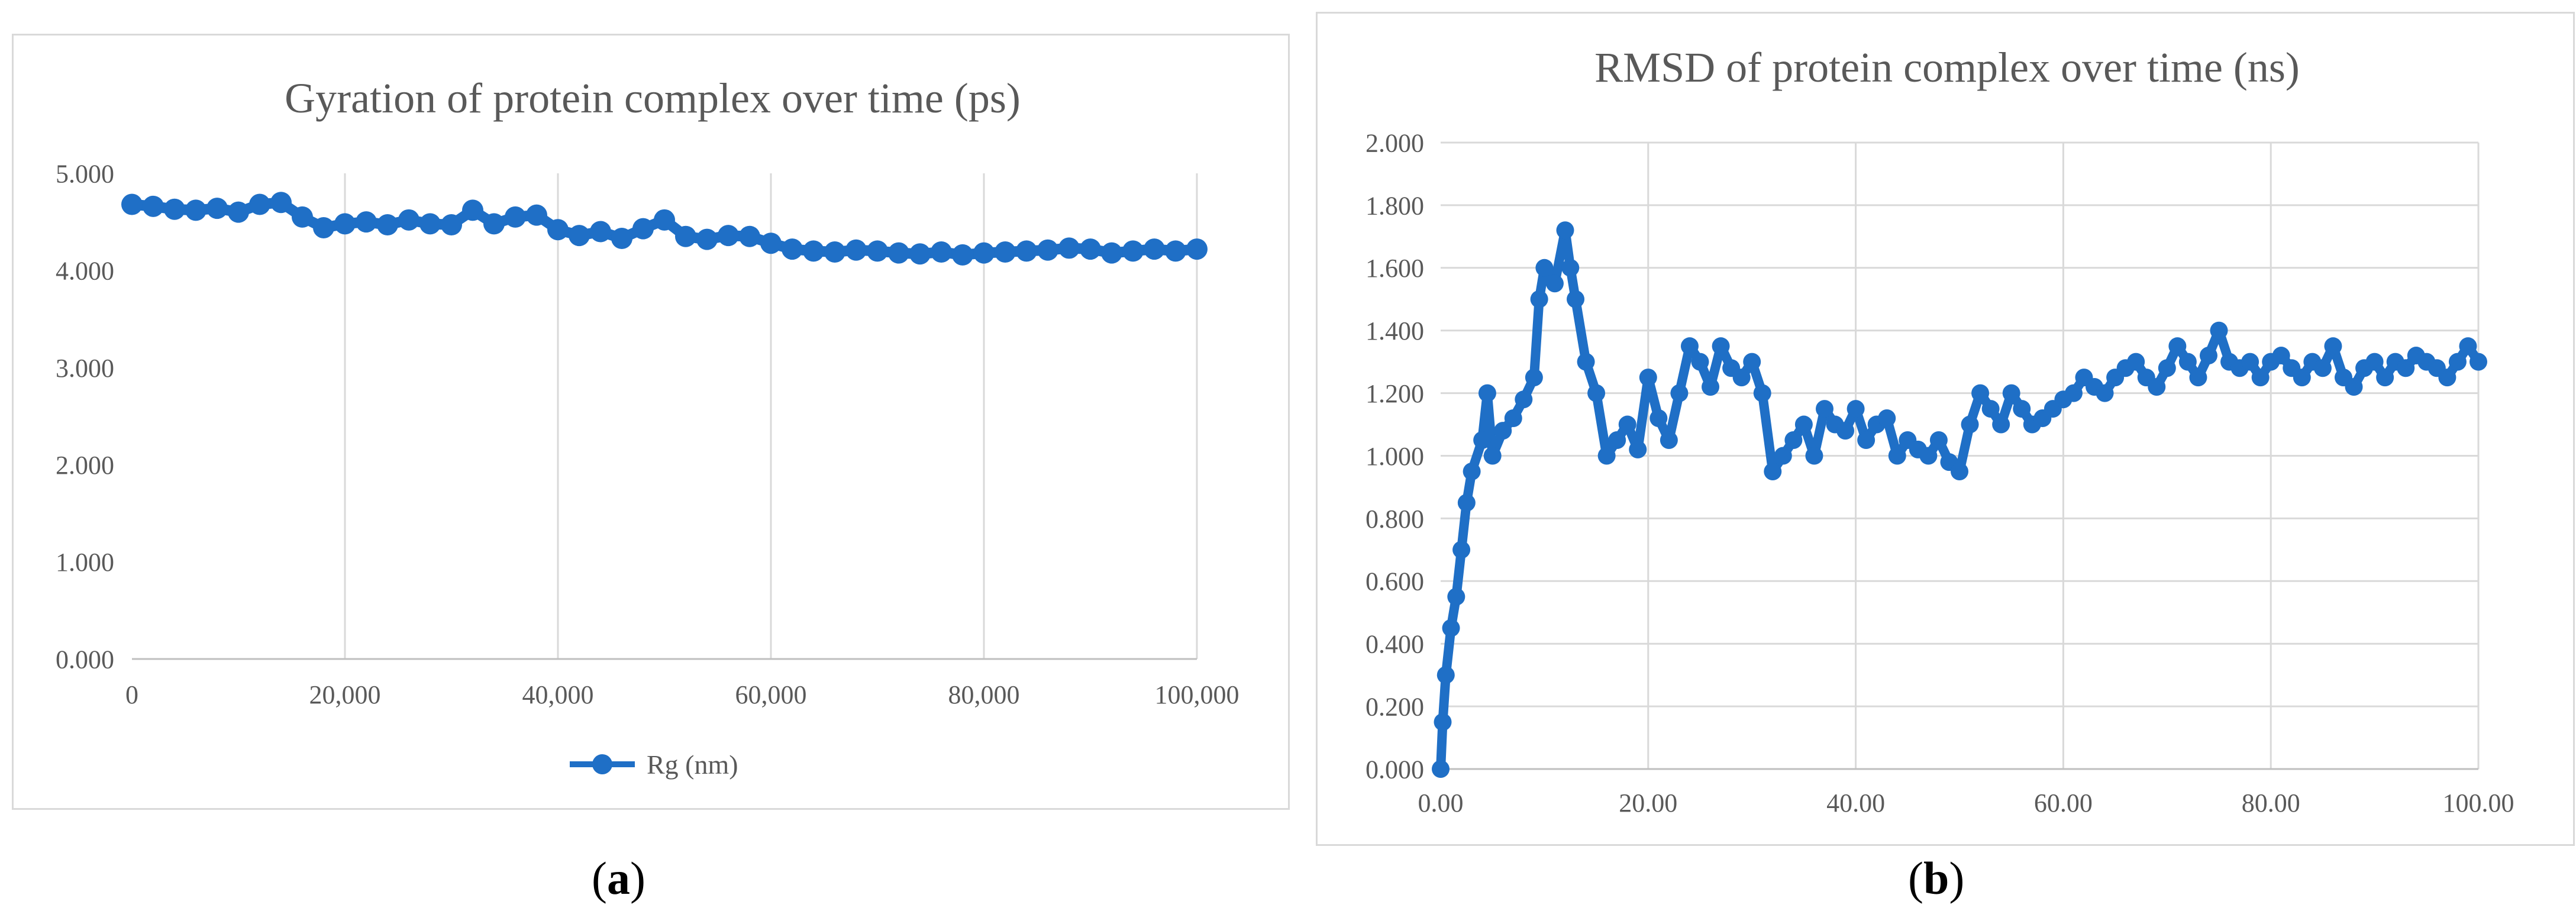 This screenshot has height=924, width=2576. What do you see at coordinates (1395, 205) in the screenshot?
I see `y-tick-label: 1.800` at bounding box center [1395, 205].